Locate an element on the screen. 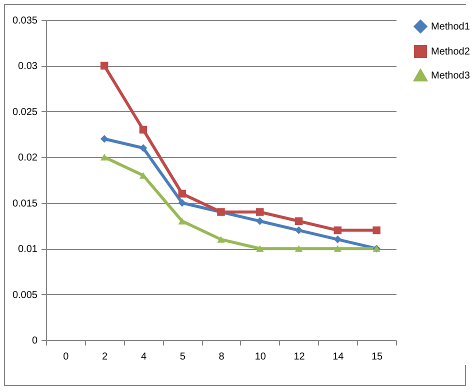  y-tick-label: 0.01 is located at coordinates (28, 250).